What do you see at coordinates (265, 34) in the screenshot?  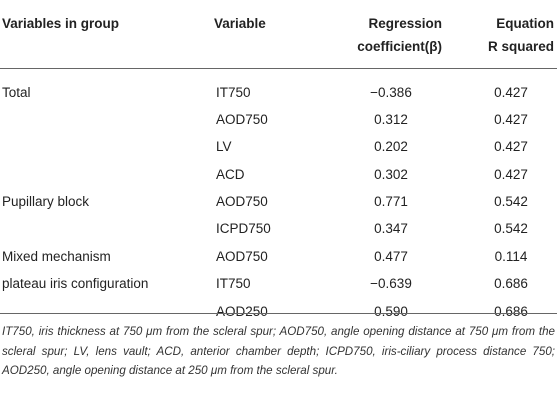 I see `header-variable: Variable` at bounding box center [265, 34].